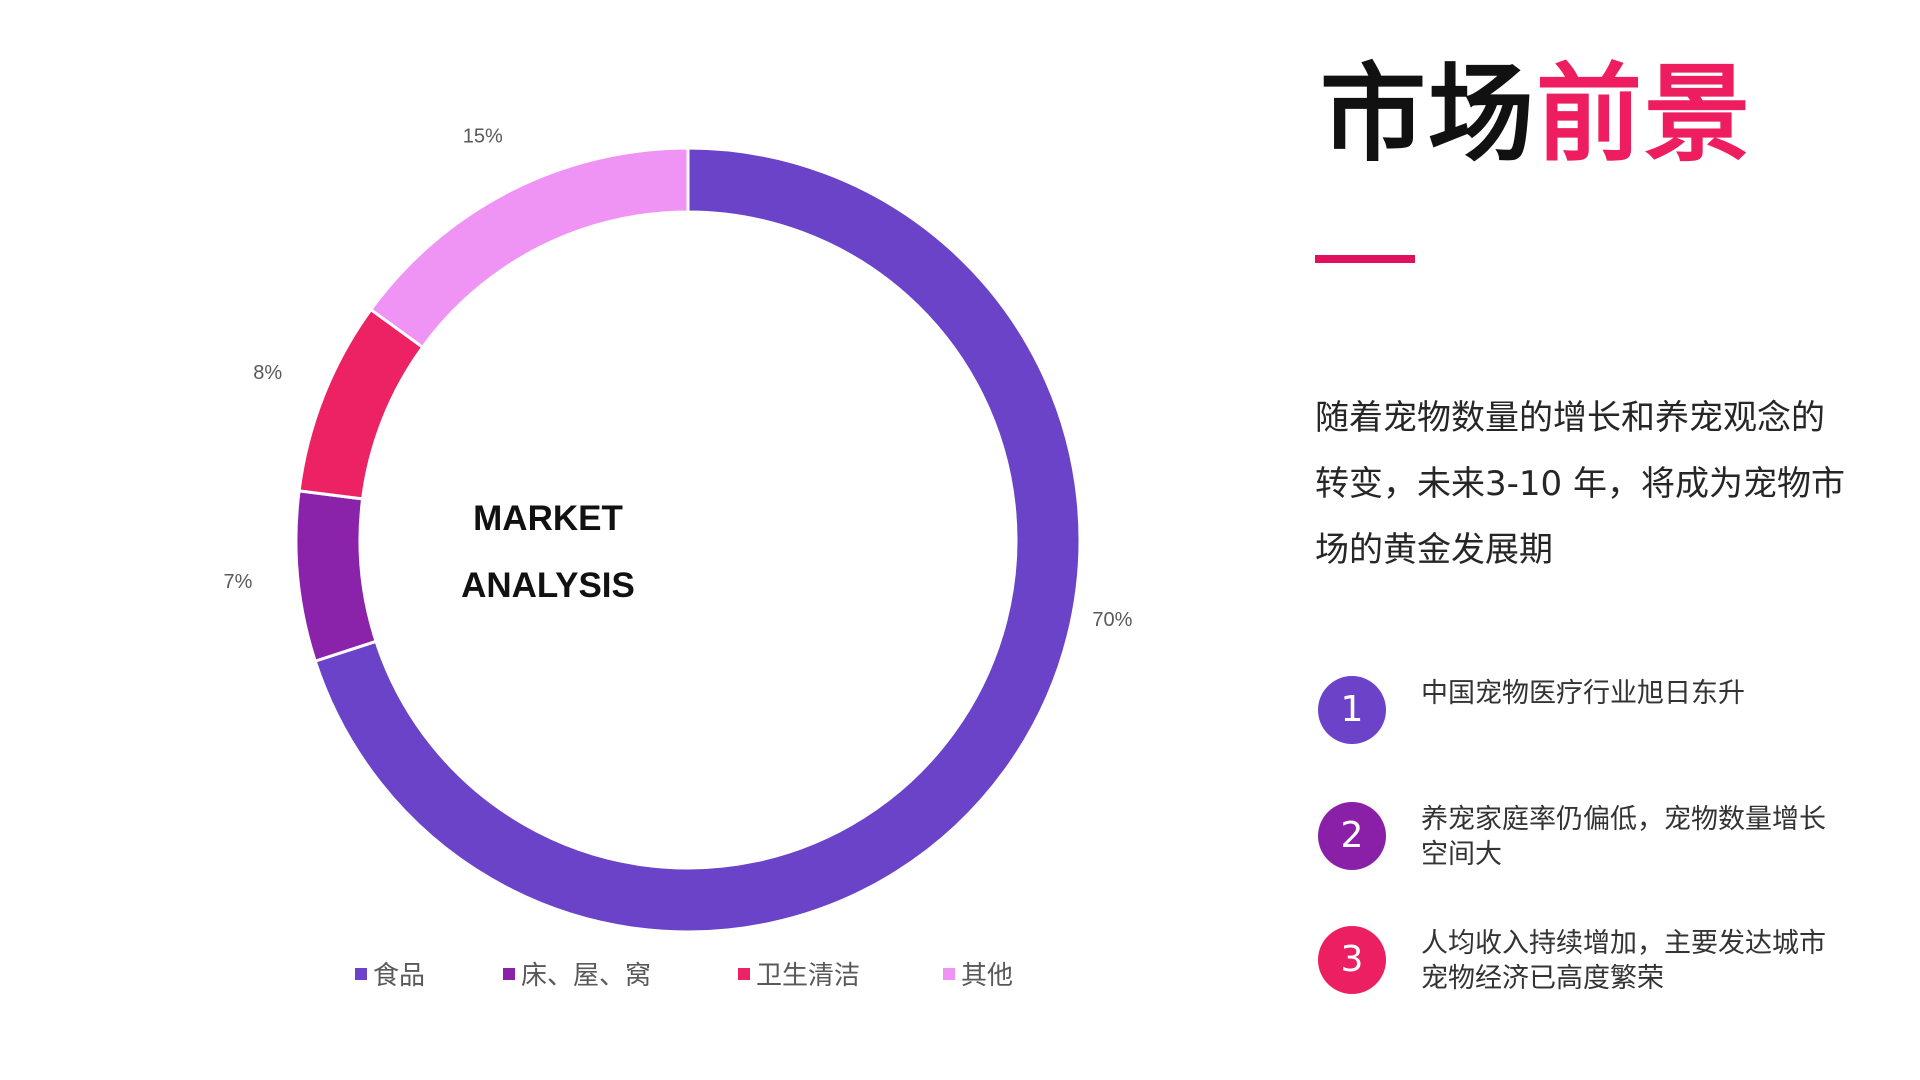 The image size is (1920, 1080). I want to click on chart-center-label-line1: MARKET, so click(548, 518).